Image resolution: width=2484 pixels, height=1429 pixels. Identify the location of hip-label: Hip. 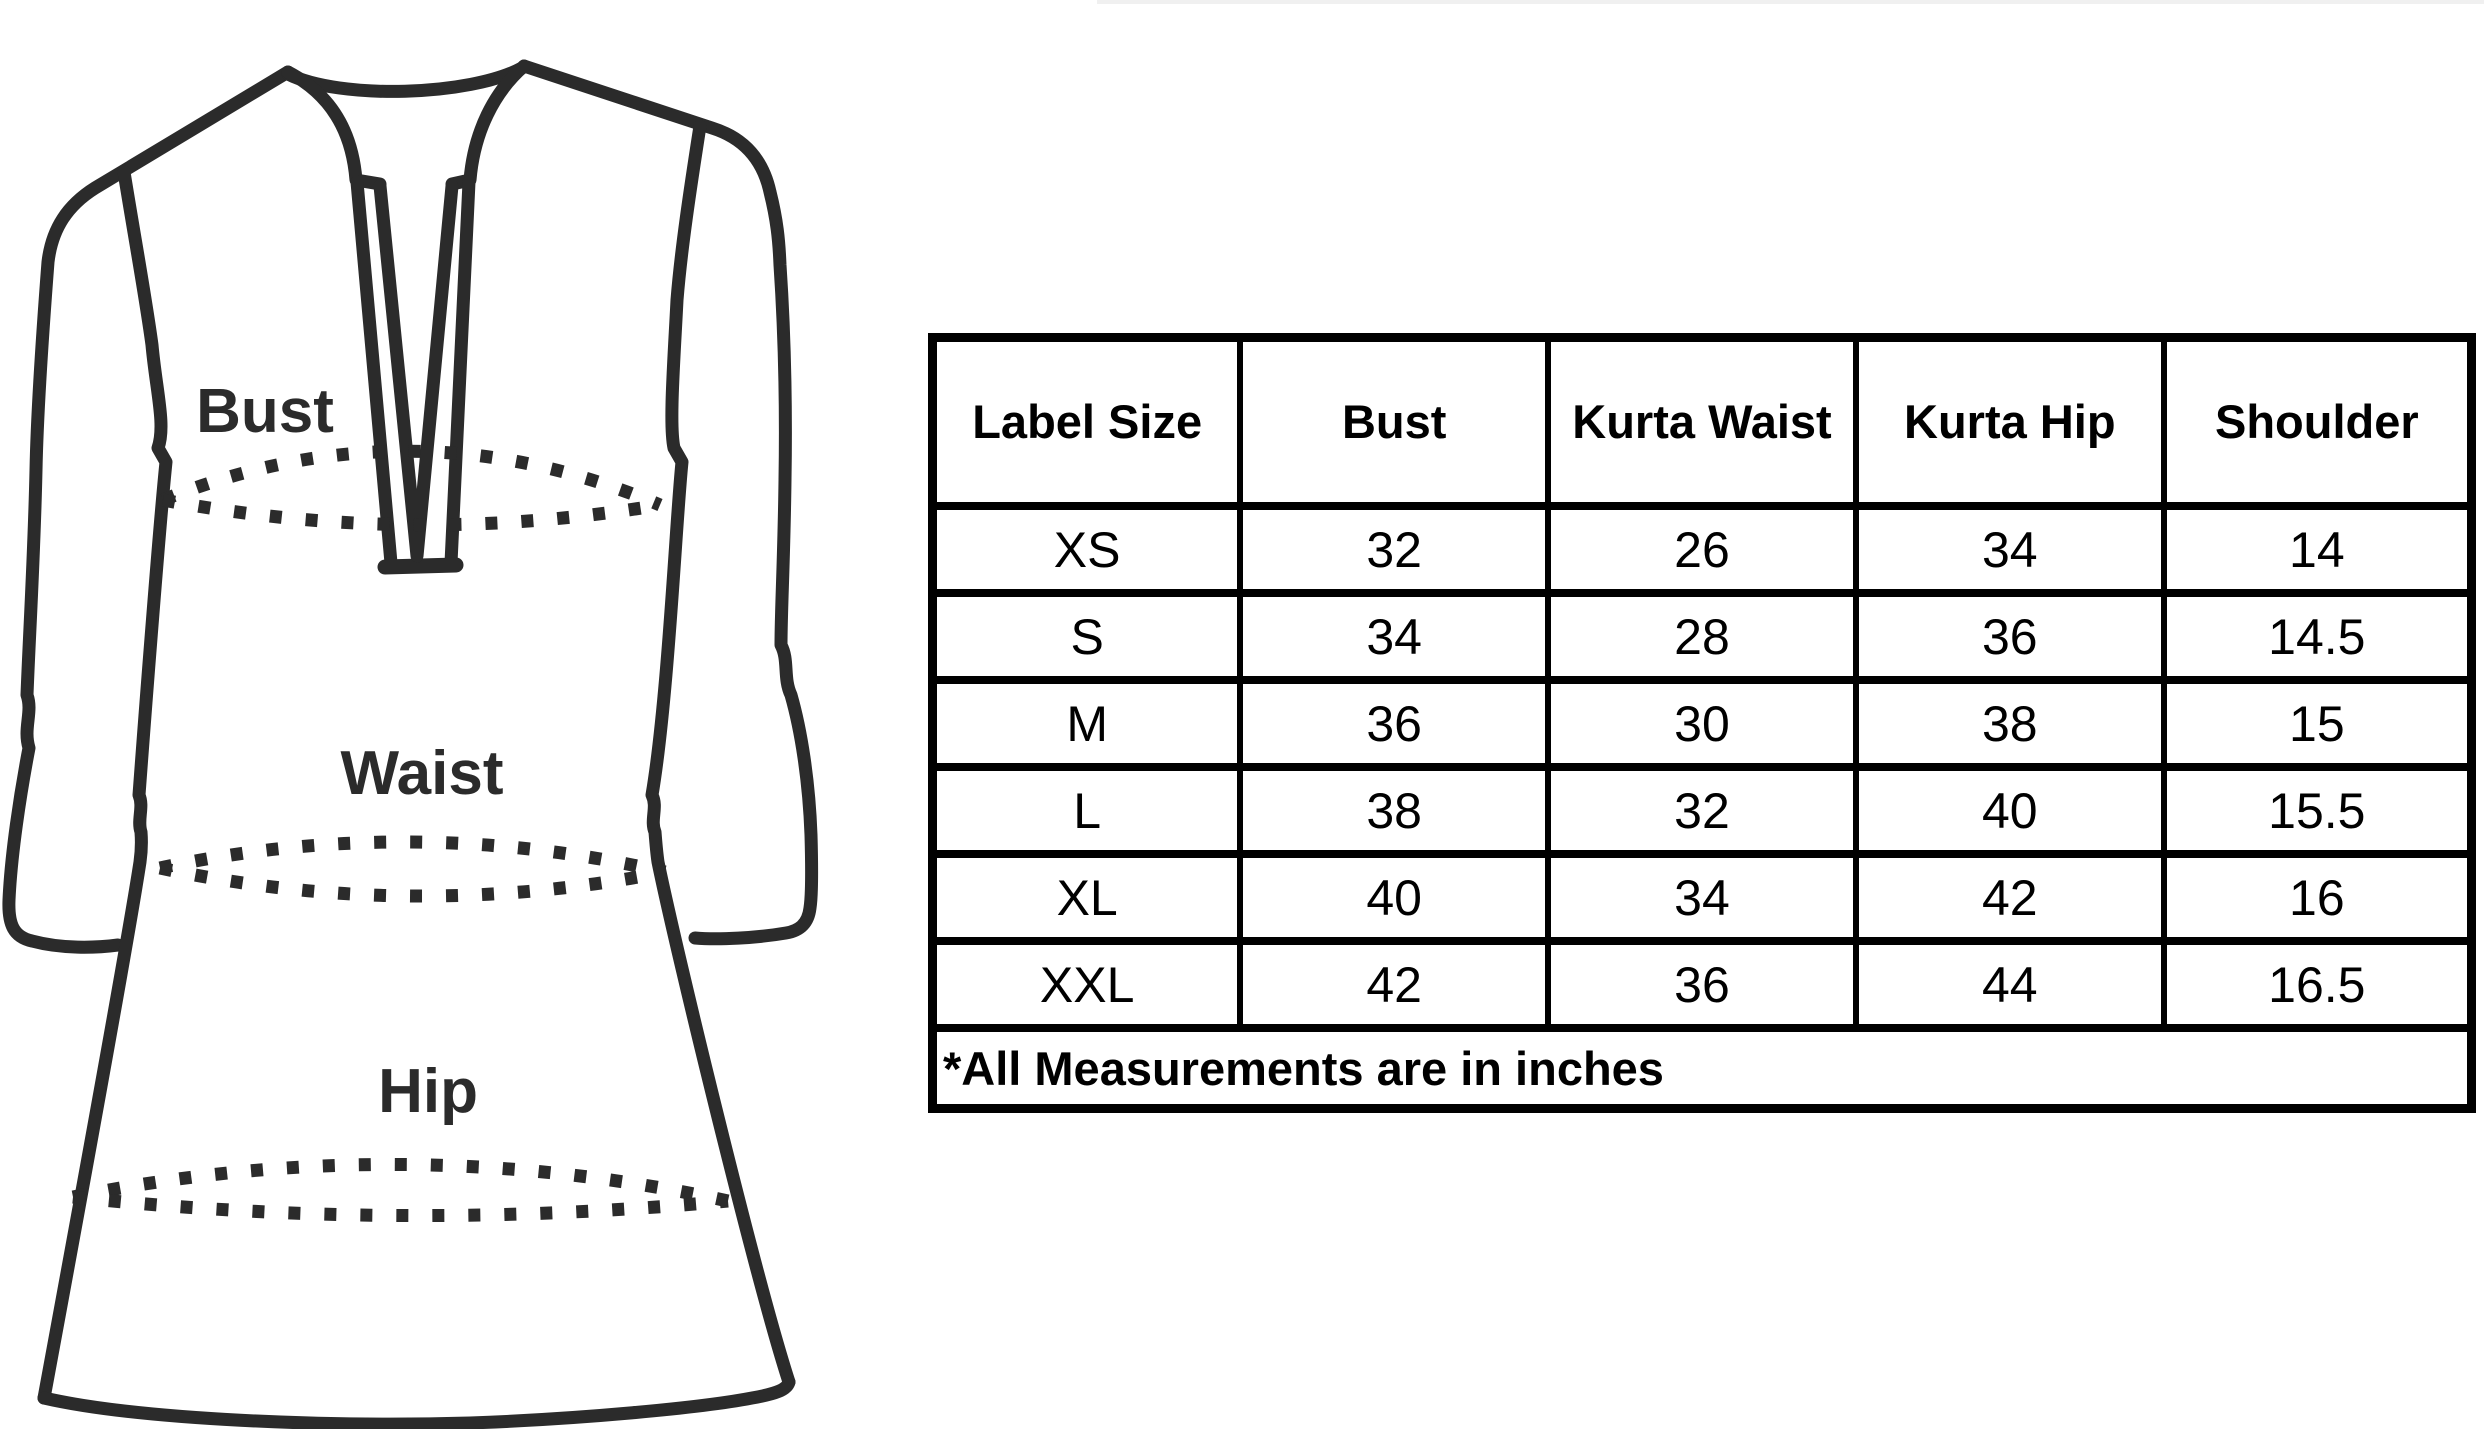
(428, 1091).